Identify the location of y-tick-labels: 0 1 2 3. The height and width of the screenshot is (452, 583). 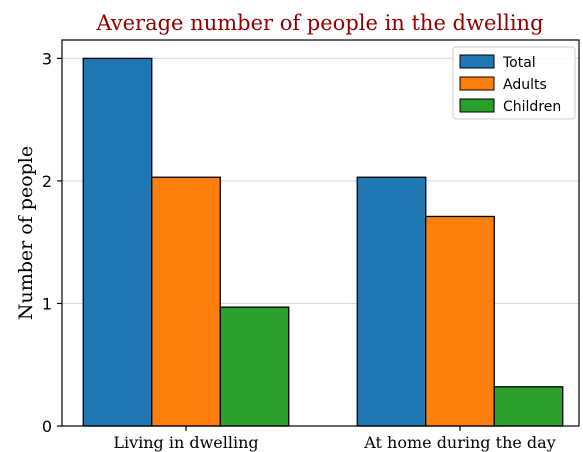
(47, 242).